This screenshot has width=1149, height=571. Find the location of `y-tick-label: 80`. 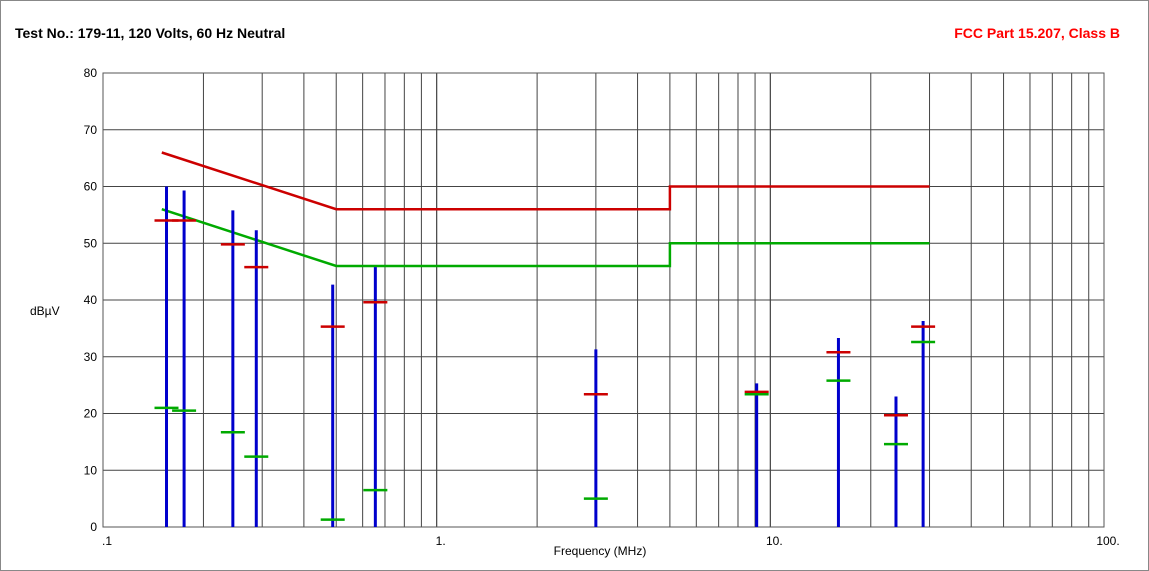

y-tick-label: 80 is located at coordinates (91, 73).